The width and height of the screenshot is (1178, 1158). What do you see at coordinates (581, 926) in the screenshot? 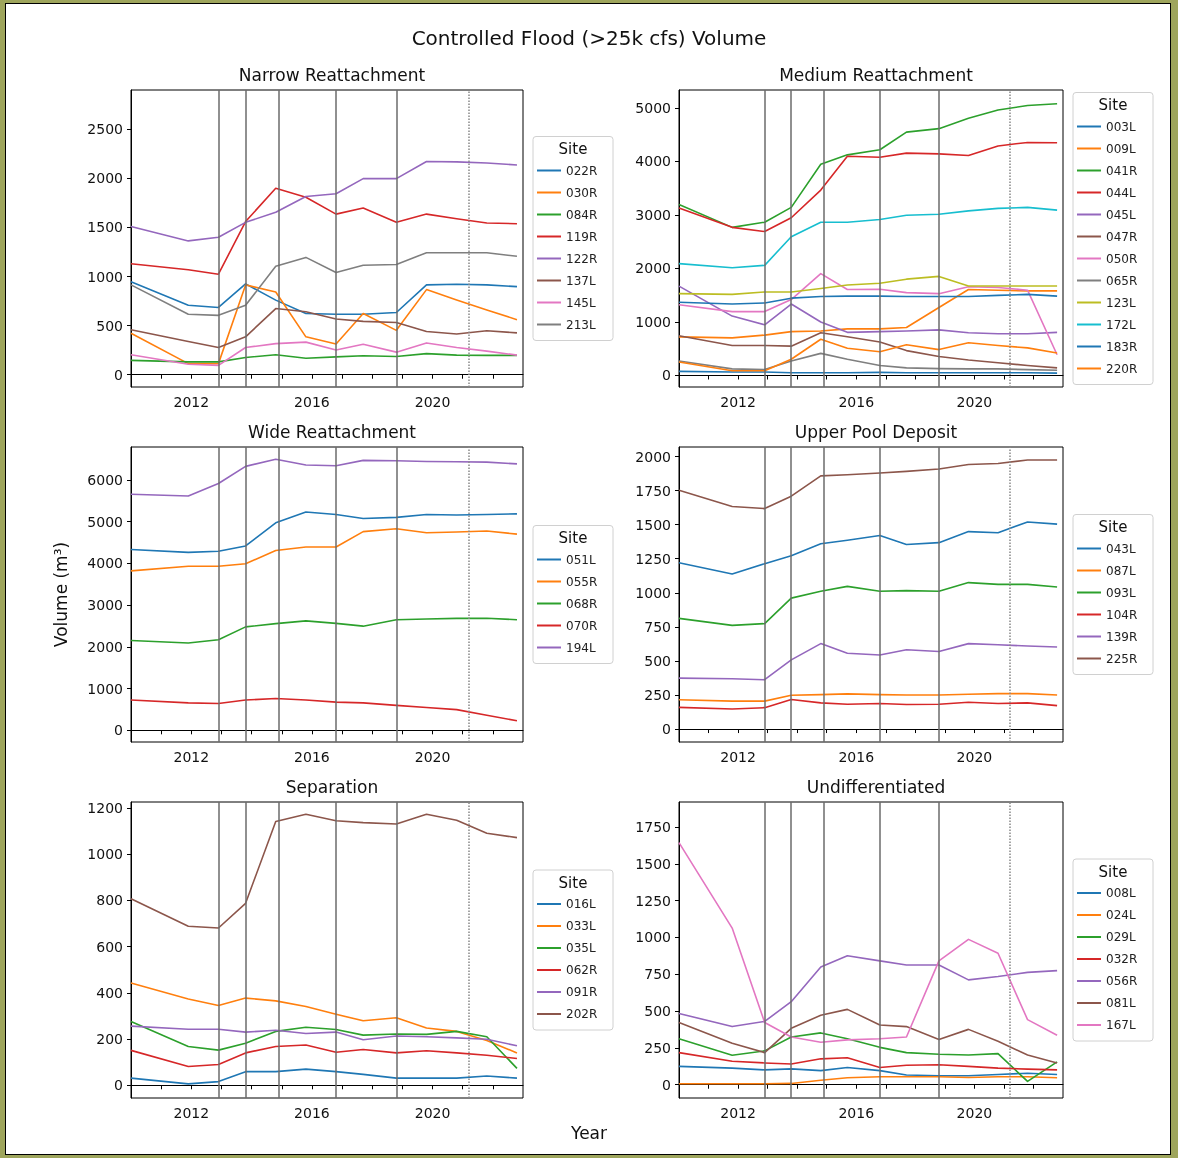
I see `legend-label: 033L` at bounding box center [581, 926].